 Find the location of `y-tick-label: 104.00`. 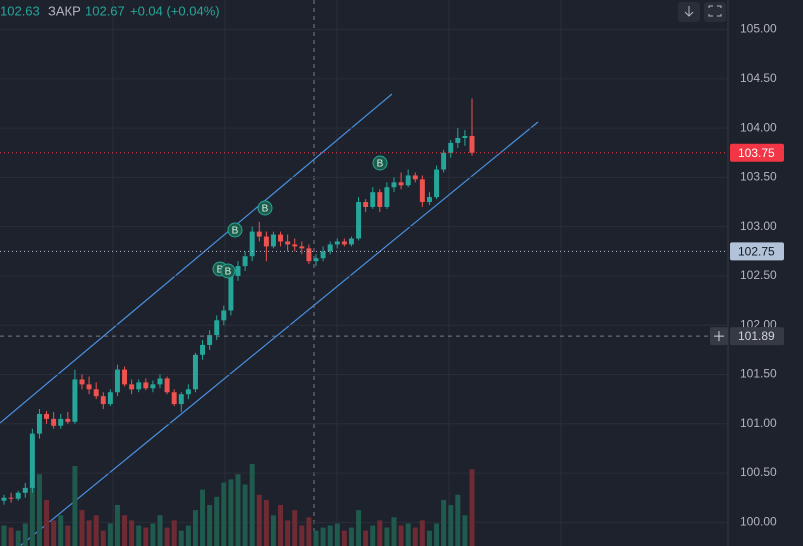

y-tick-label: 104.00 is located at coordinates (758, 127).